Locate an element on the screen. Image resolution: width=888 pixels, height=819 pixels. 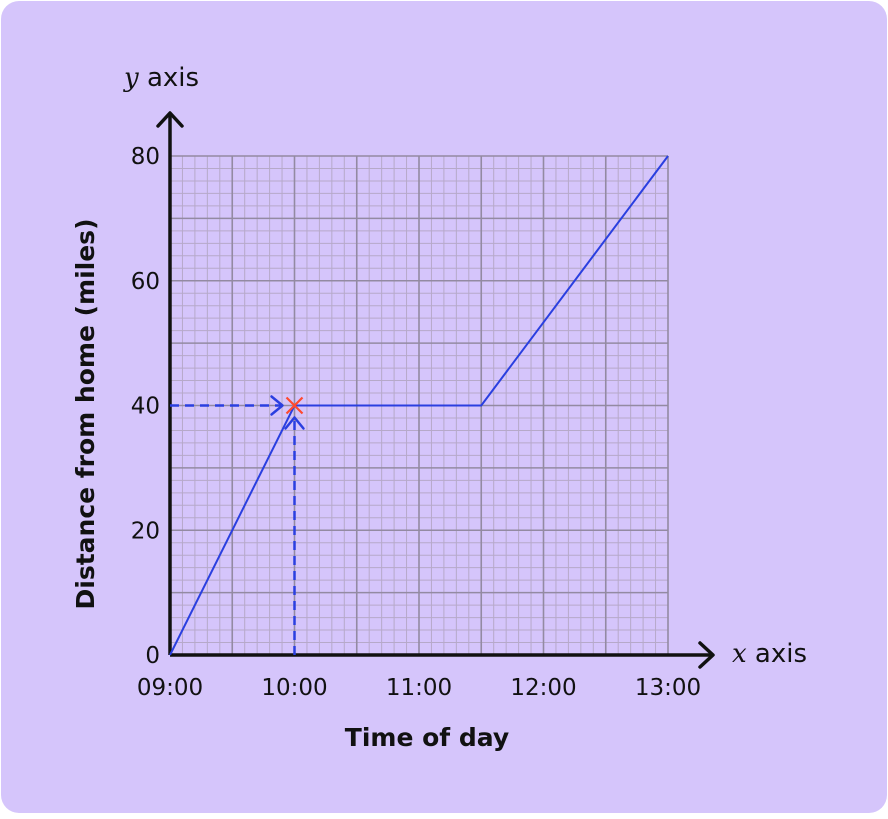
y-tick-label: 0 is located at coordinates (152, 656).